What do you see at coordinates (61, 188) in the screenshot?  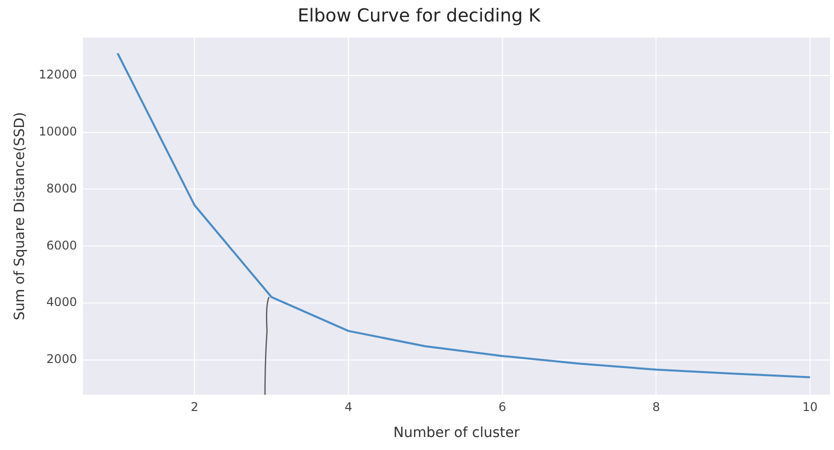 I see `y-tick-label: 8000` at bounding box center [61, 188].